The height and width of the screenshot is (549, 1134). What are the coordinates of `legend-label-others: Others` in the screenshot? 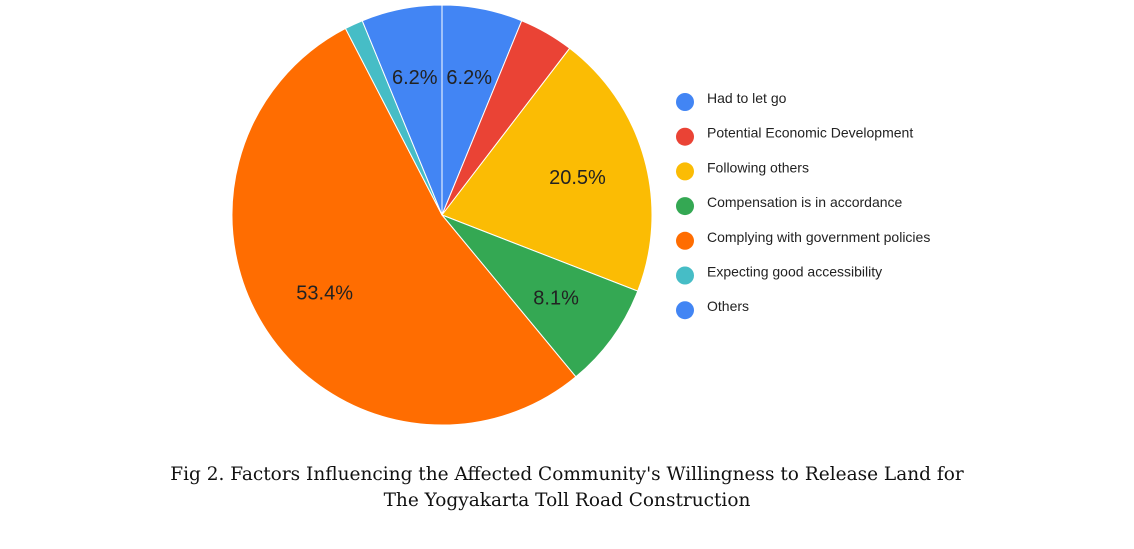 It's located at (728, 306).